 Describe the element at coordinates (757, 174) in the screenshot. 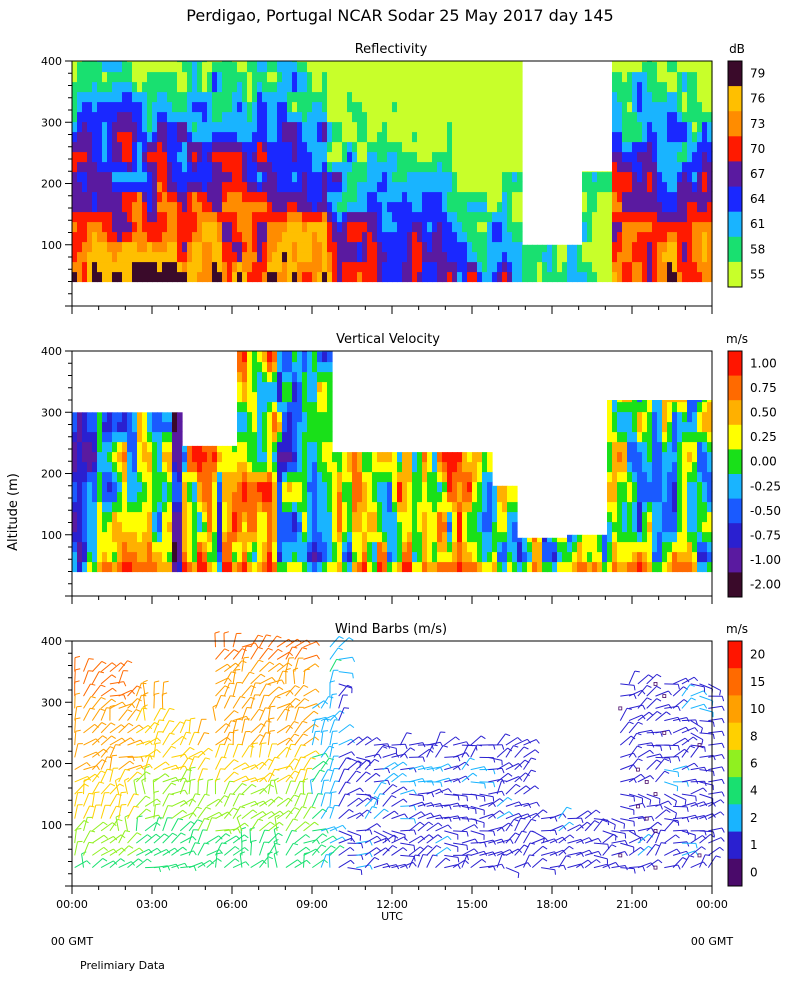

I see `colorbar-label: 67` at that location.